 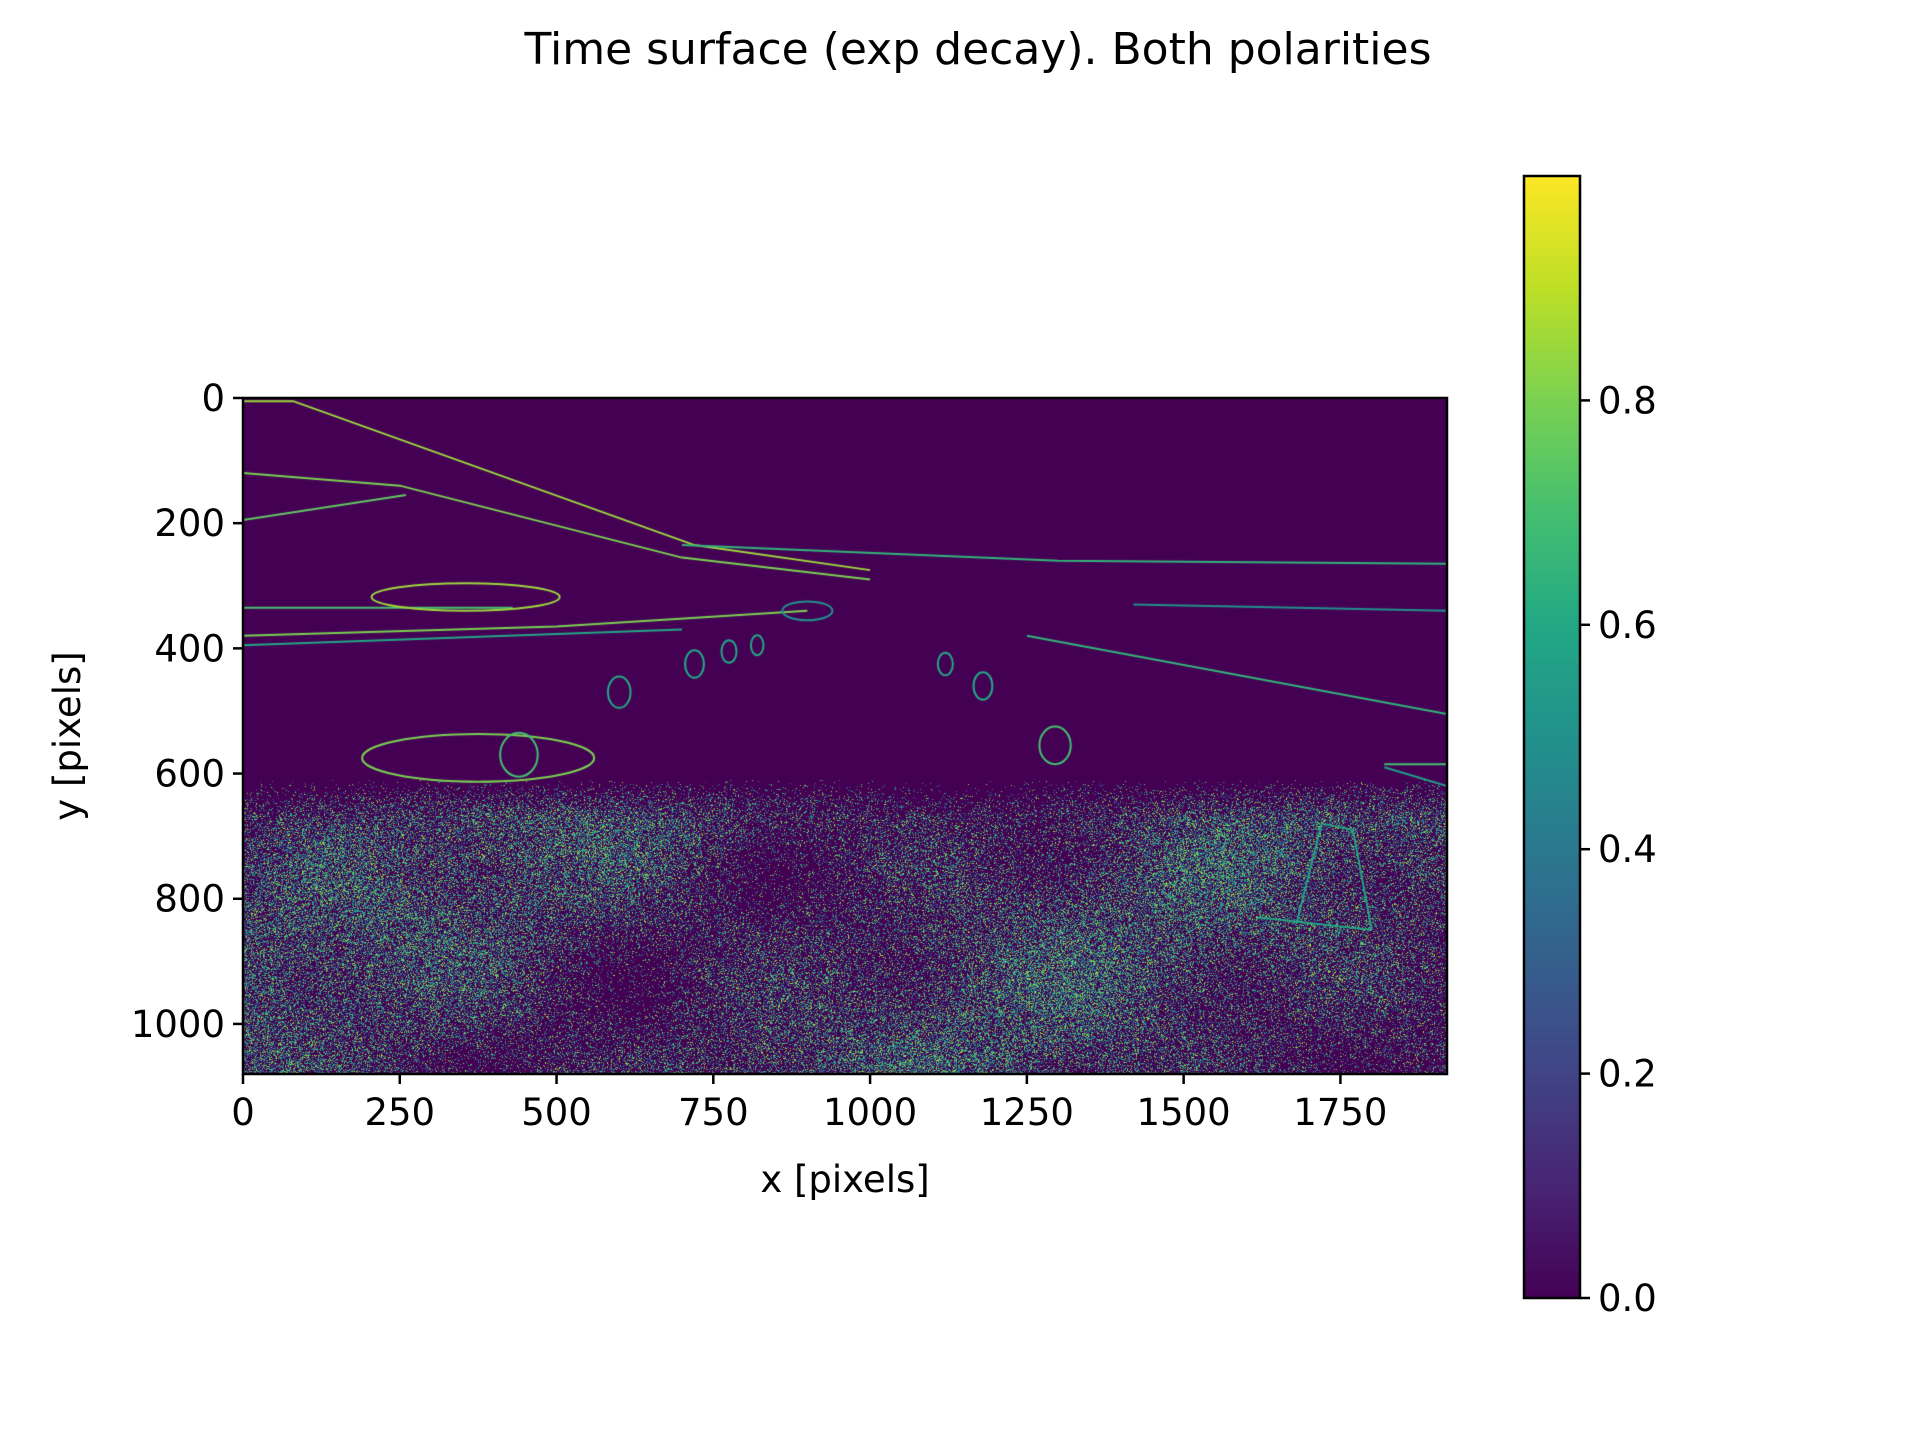 What do you see at coordinates (213, 398) in the screenshot?
I see `y-tick-label: 0` at bounding box center [213, 398].